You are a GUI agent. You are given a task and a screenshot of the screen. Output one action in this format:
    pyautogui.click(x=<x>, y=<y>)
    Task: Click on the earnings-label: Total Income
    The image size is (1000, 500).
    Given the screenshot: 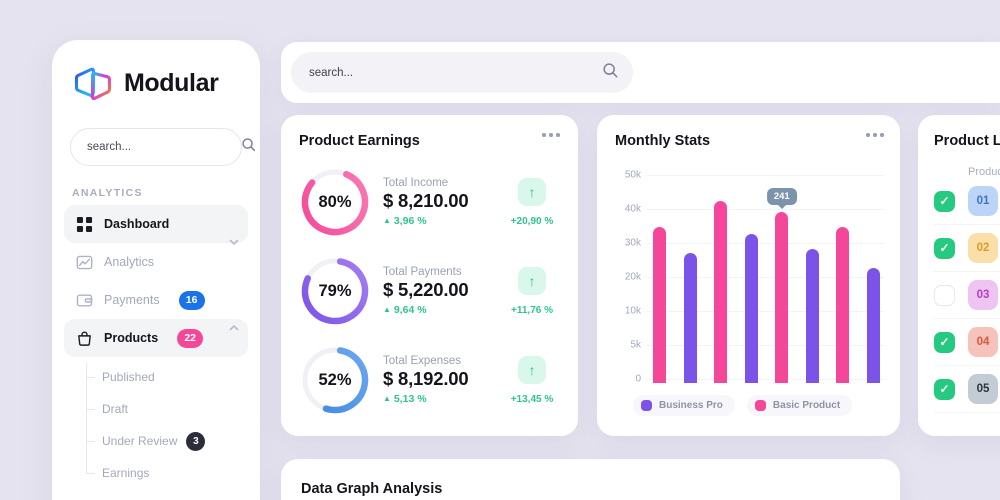 What is the action you would take?
    pyautogui.click(x=416, y=183)
    